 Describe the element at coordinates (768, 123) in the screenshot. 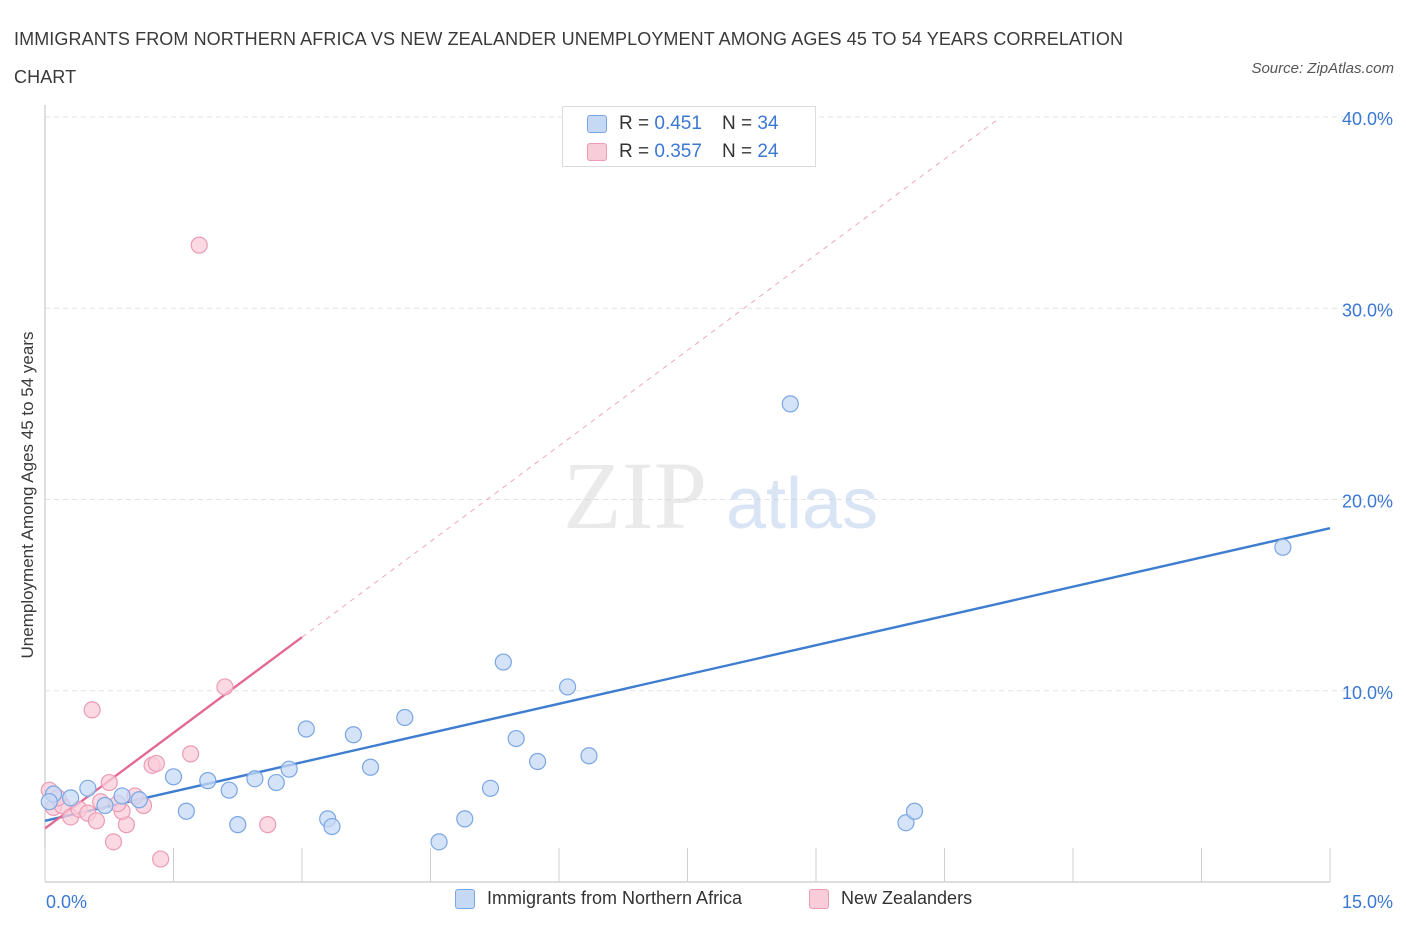

I see `legend-n-value-immigrants: 34` at that location.